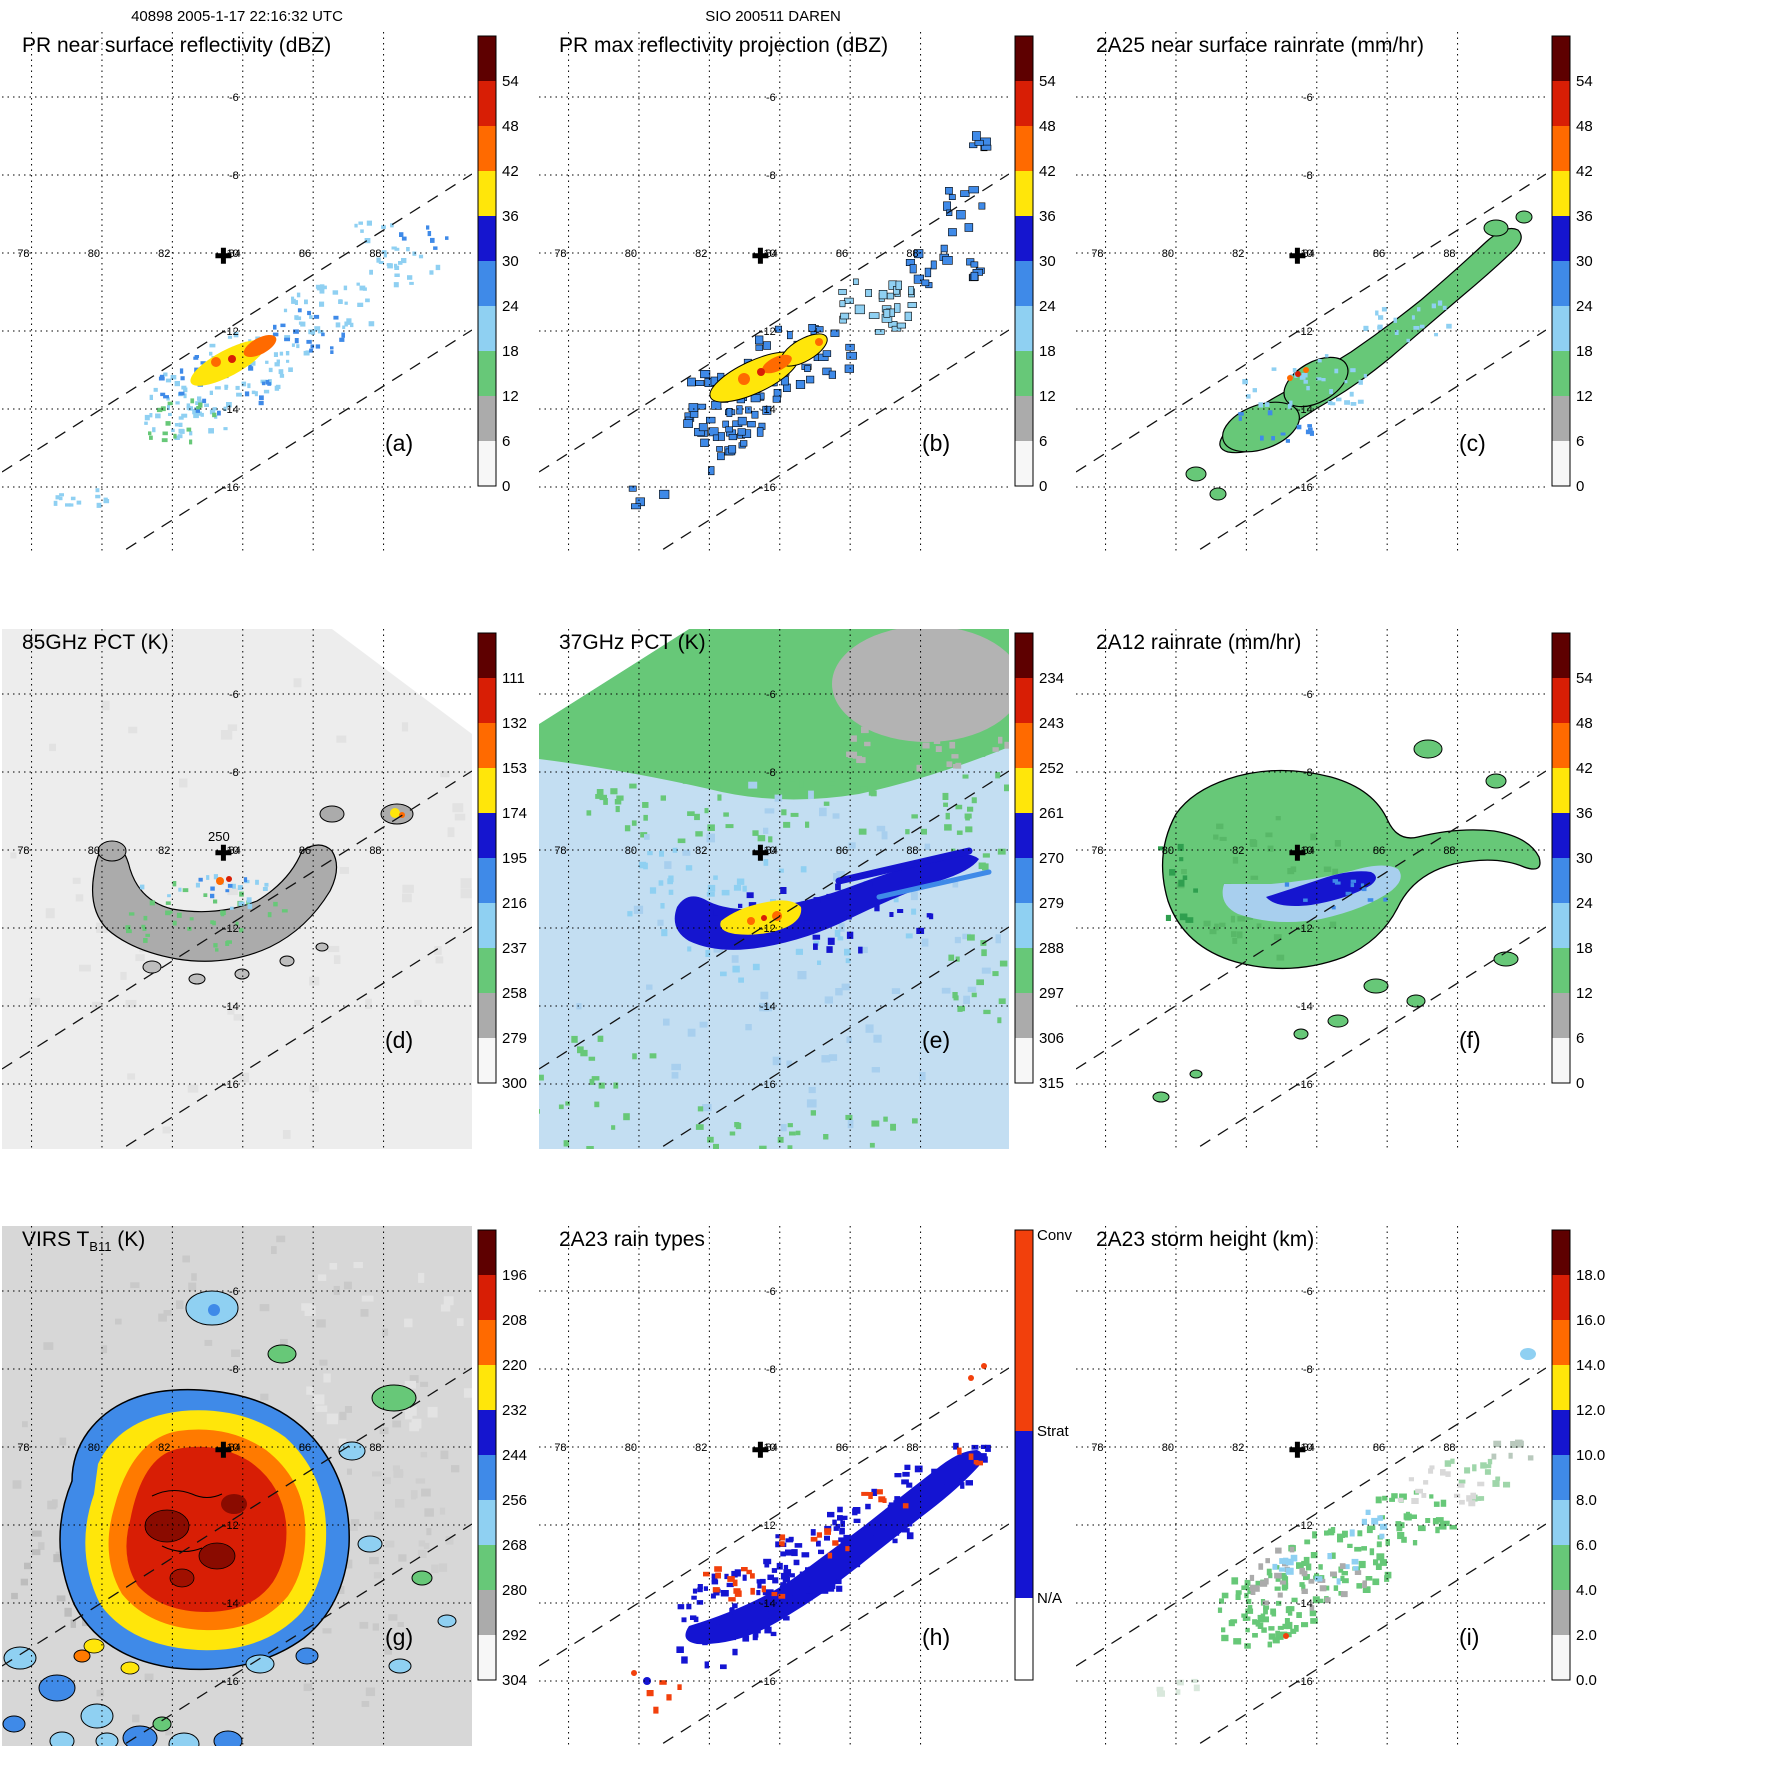  I want to click on svg-text: 153, so click(514, 768).